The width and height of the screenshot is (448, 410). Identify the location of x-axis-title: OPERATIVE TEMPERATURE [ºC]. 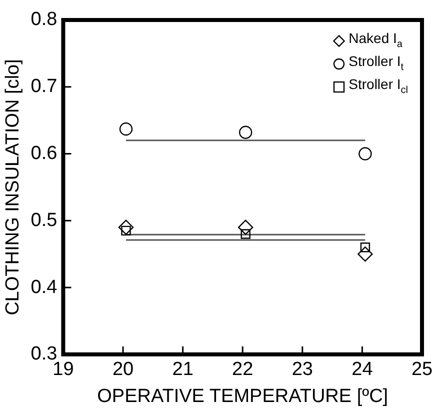
(242, 396).